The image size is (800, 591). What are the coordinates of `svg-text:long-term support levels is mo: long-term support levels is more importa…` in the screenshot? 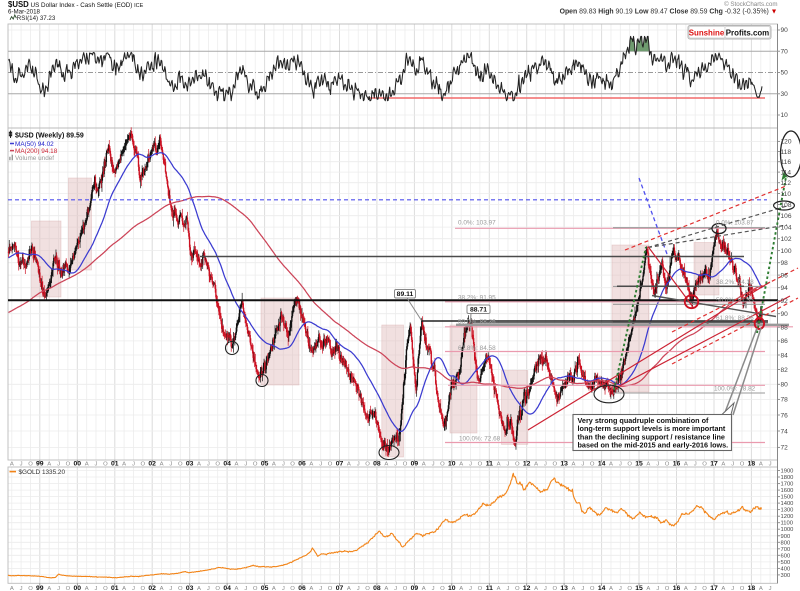 It's located at (652, 428).